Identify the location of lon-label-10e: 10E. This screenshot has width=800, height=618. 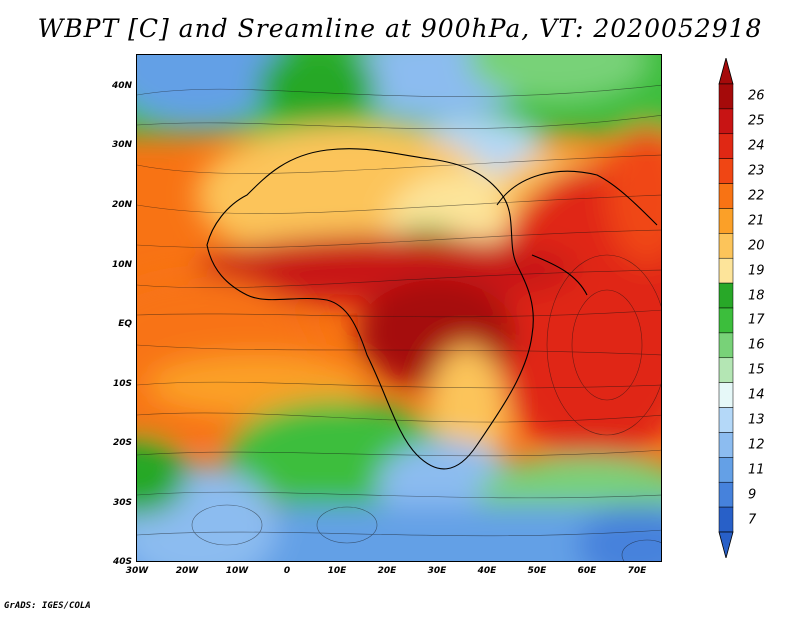
(337, 571).